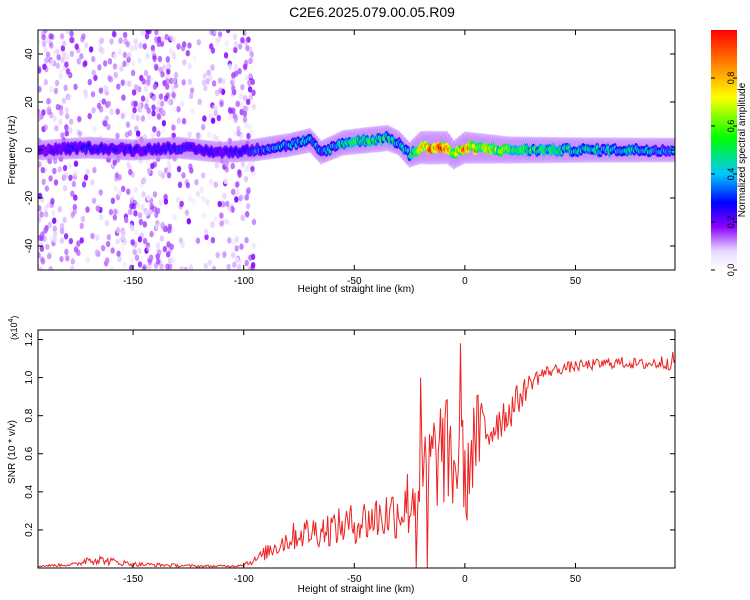 Image resolution: width=750 pixels, height=600 pixels. Describe the element at coordinates (465, 579) in the screenshot. I see `snr-x-tick-label: 0` at that location.